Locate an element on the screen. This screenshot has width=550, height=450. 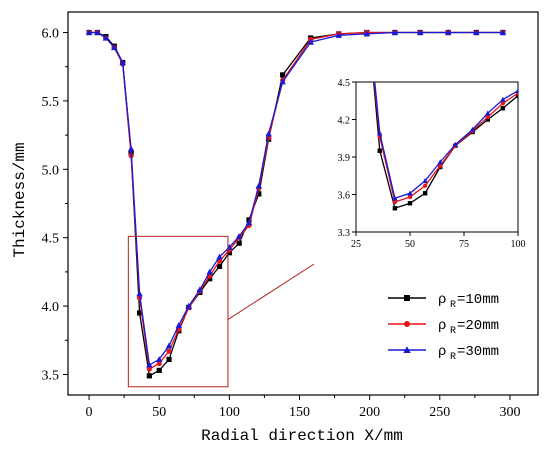
legend-entry-1: ρ R =10mm is located at coordinates (443, 301).